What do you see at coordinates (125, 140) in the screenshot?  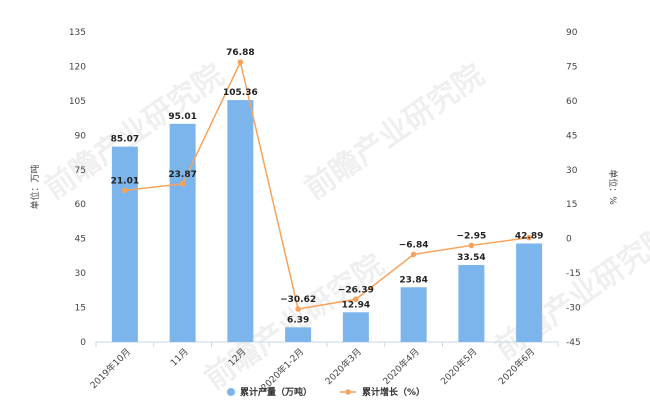 I see `bar-data-label: 85.07` at bounding box center [125, 140].